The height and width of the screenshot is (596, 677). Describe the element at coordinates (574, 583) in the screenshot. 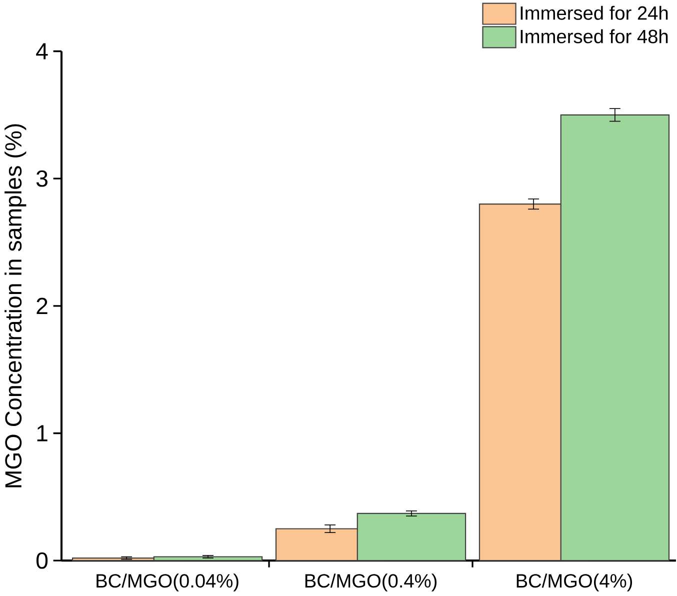

I see `x-tick-label: BC/MGO(4%)` at that location.